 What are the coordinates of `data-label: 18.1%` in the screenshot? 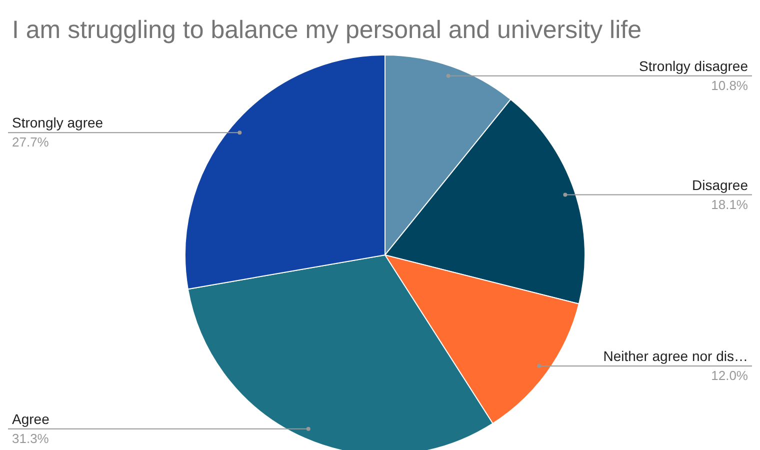 It's located at (729, 204).